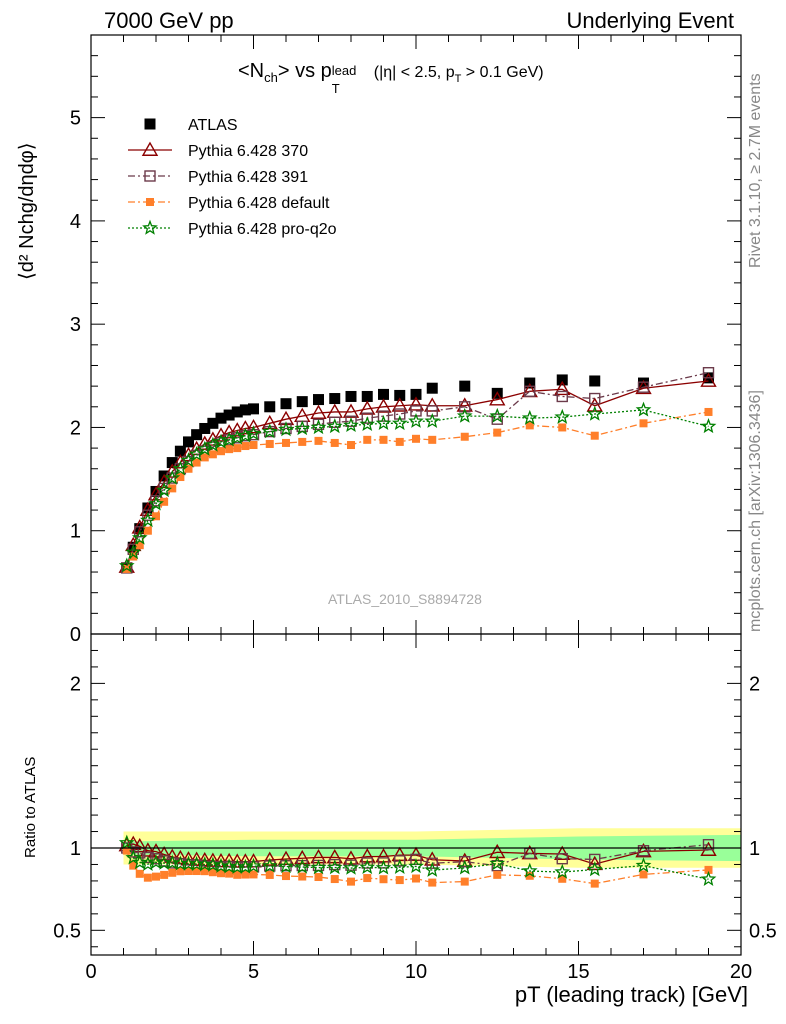 The height and width of the screenshot is (1024, 786). Describe the element at coordinates (75, 635) in the screenshot. I see `y-tick-label-main: 0` at that location.